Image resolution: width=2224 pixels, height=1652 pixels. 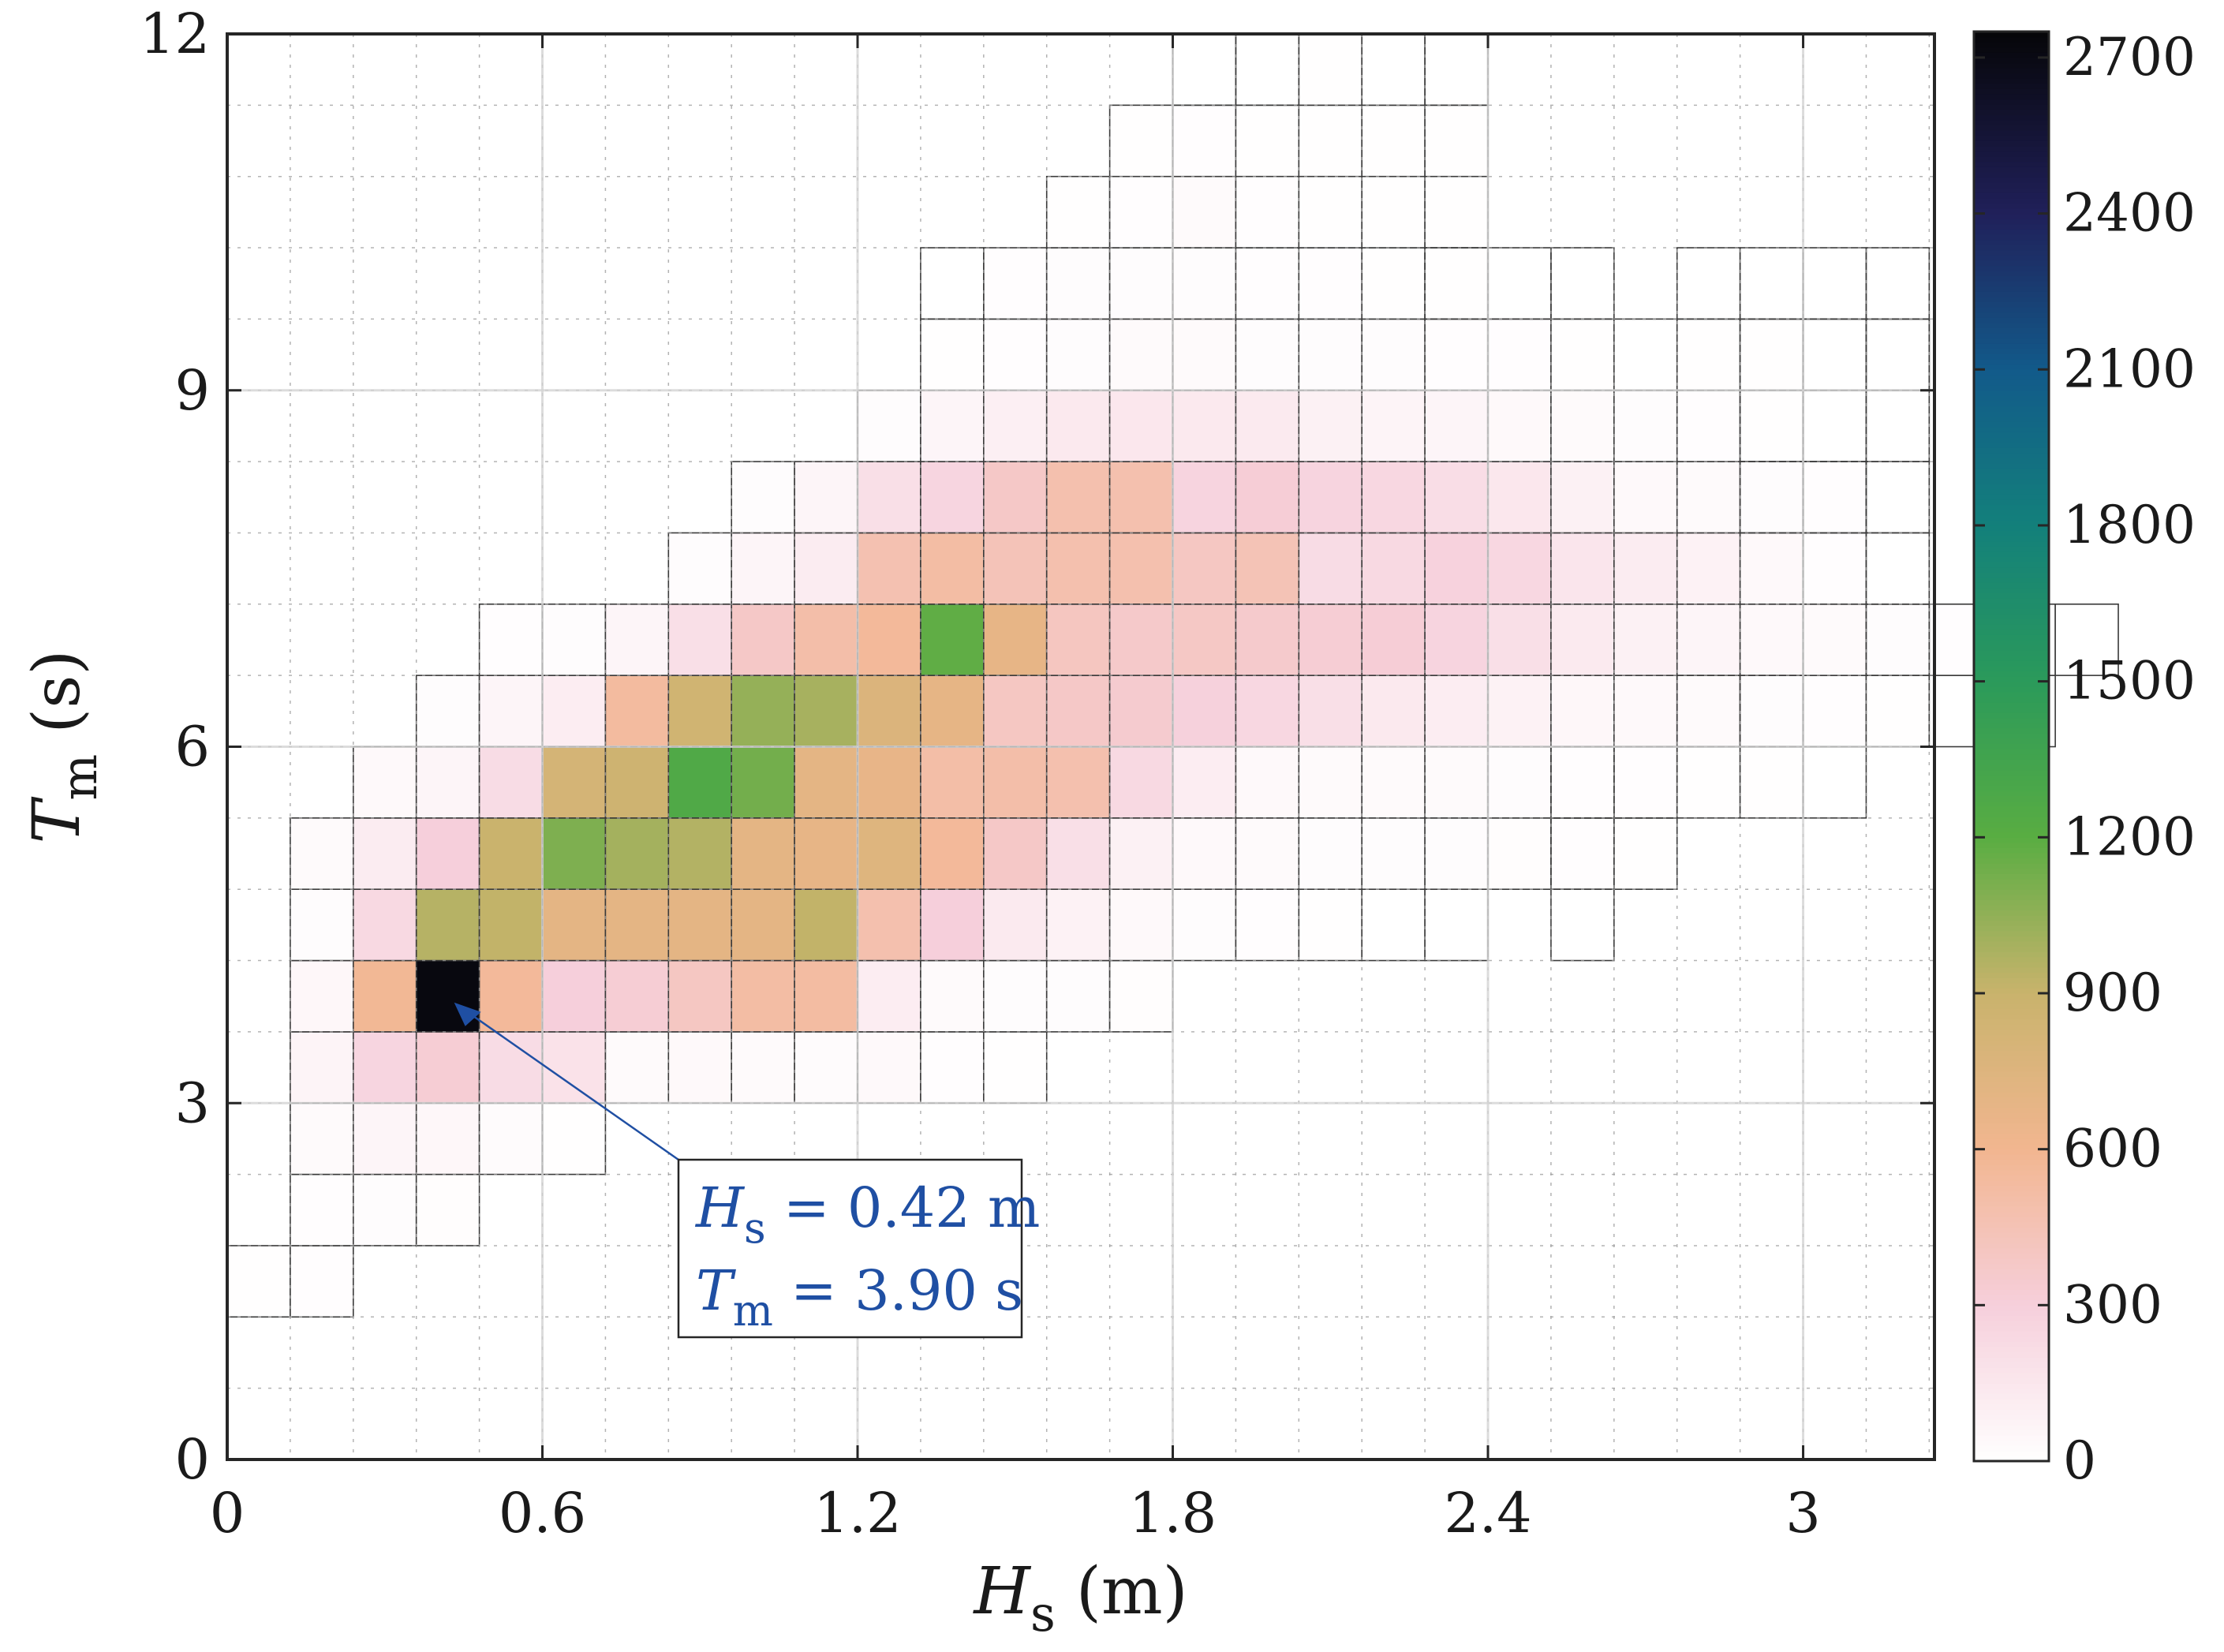 I want to click on y-tick-label: 6, so click(x=192, y=747).